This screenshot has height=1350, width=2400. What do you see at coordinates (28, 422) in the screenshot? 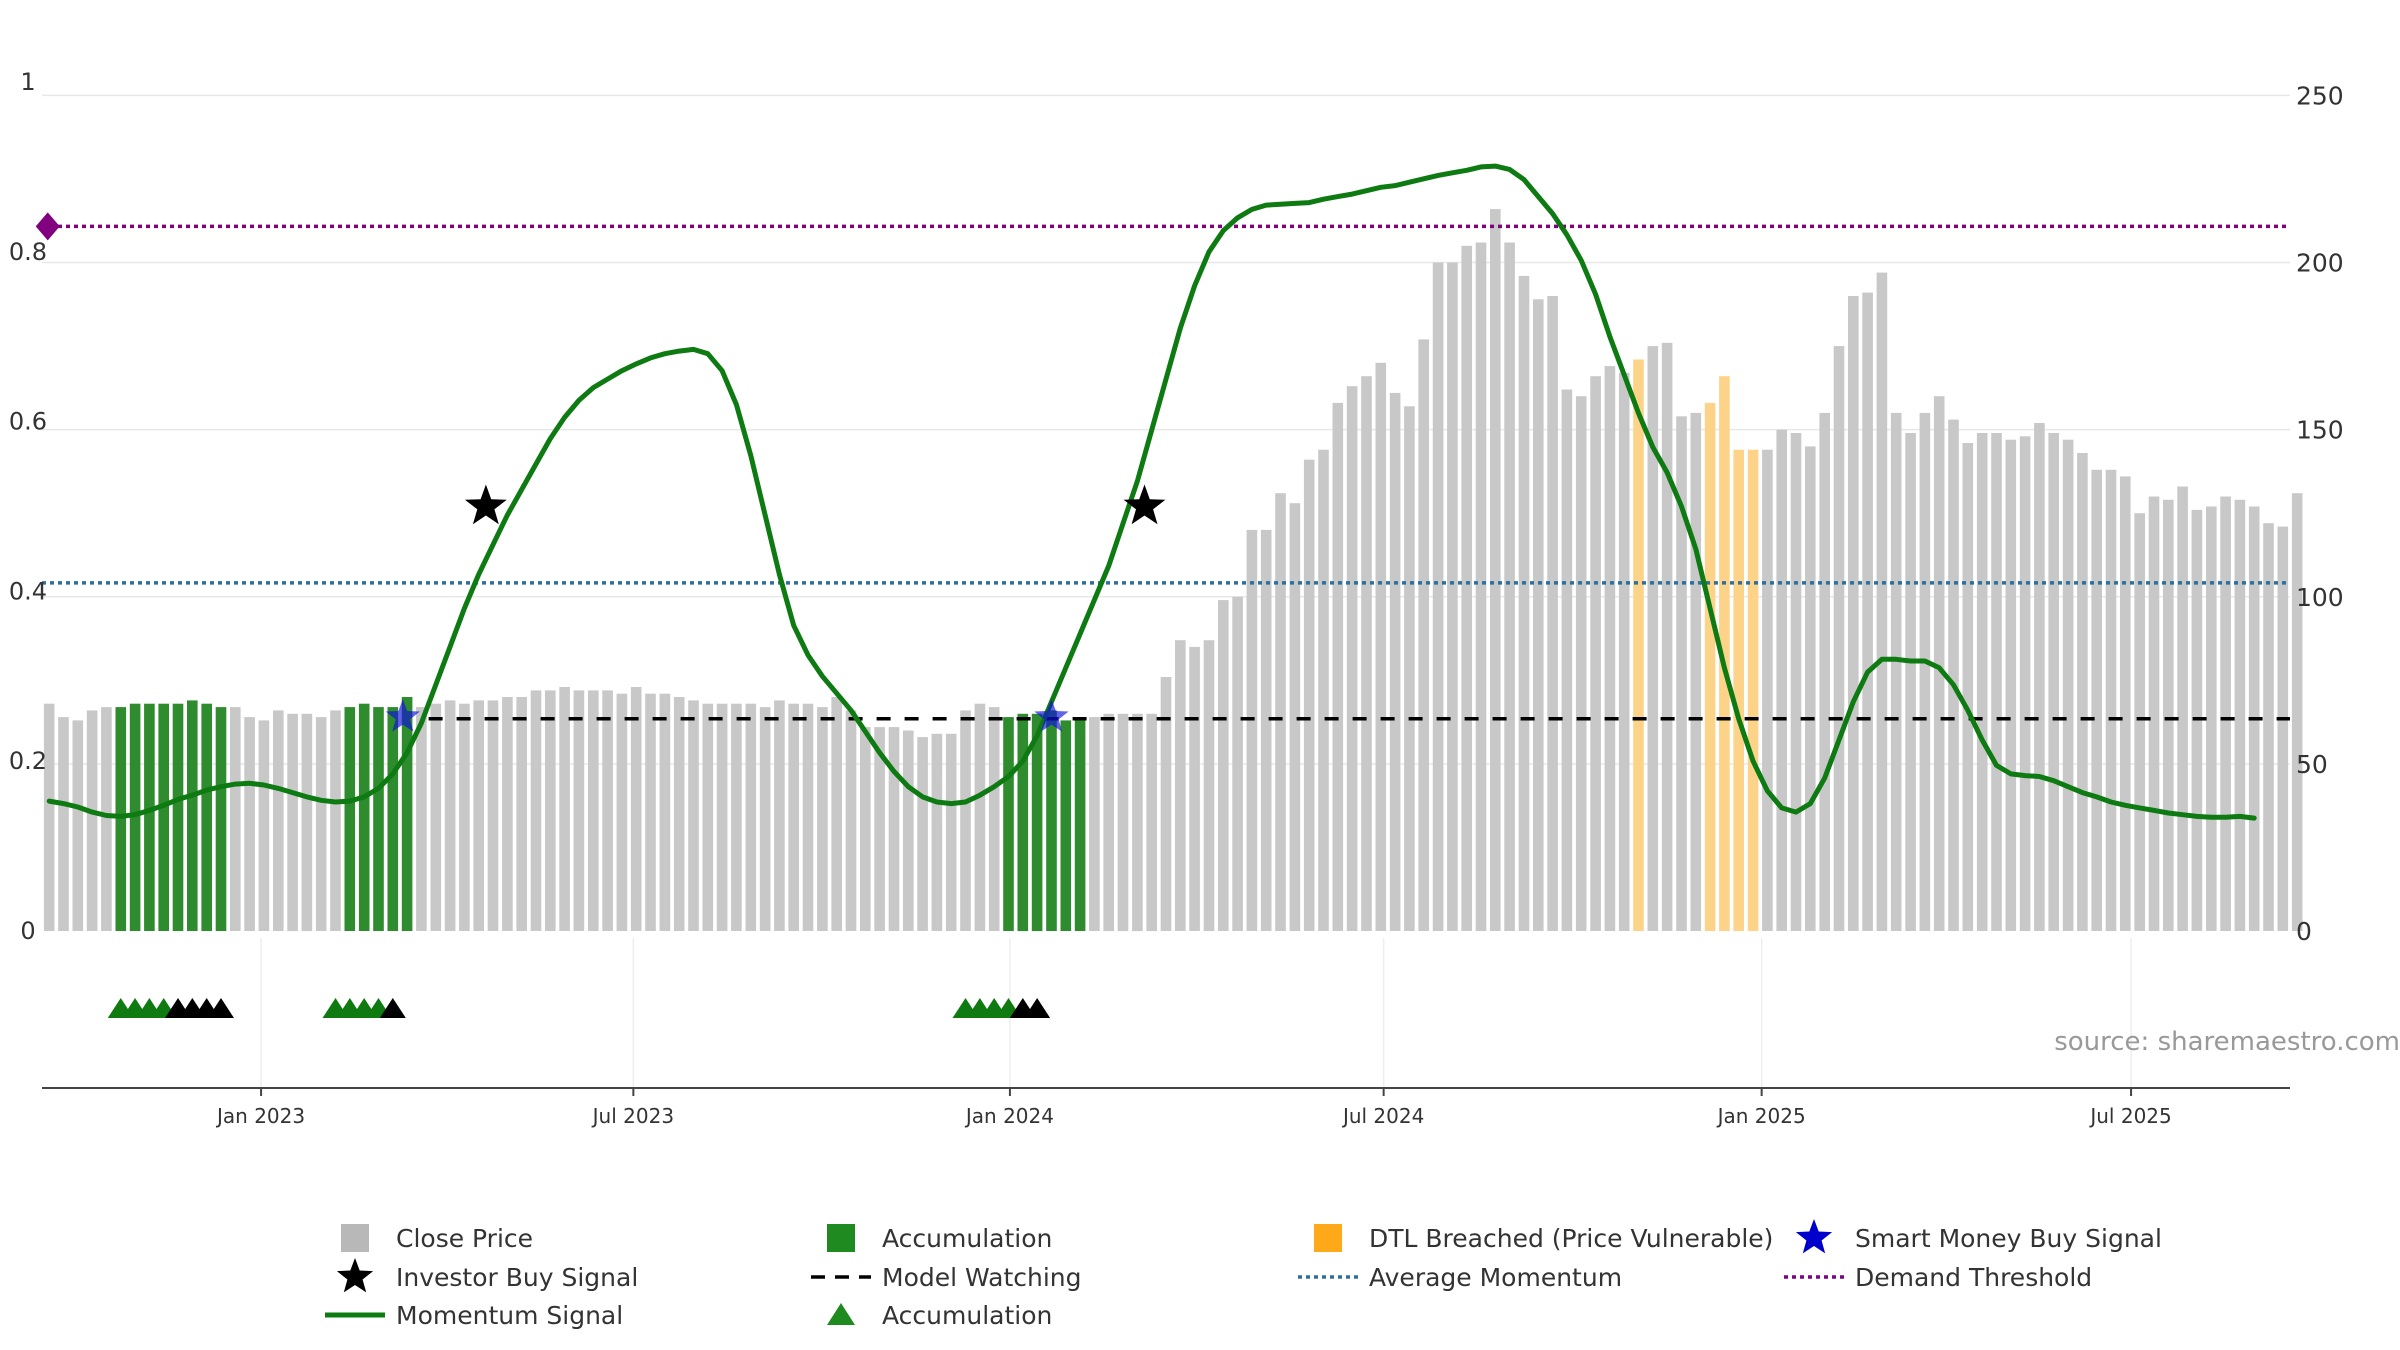
I see `left-tick-label: 0.6` at bounding box center [28, 422].